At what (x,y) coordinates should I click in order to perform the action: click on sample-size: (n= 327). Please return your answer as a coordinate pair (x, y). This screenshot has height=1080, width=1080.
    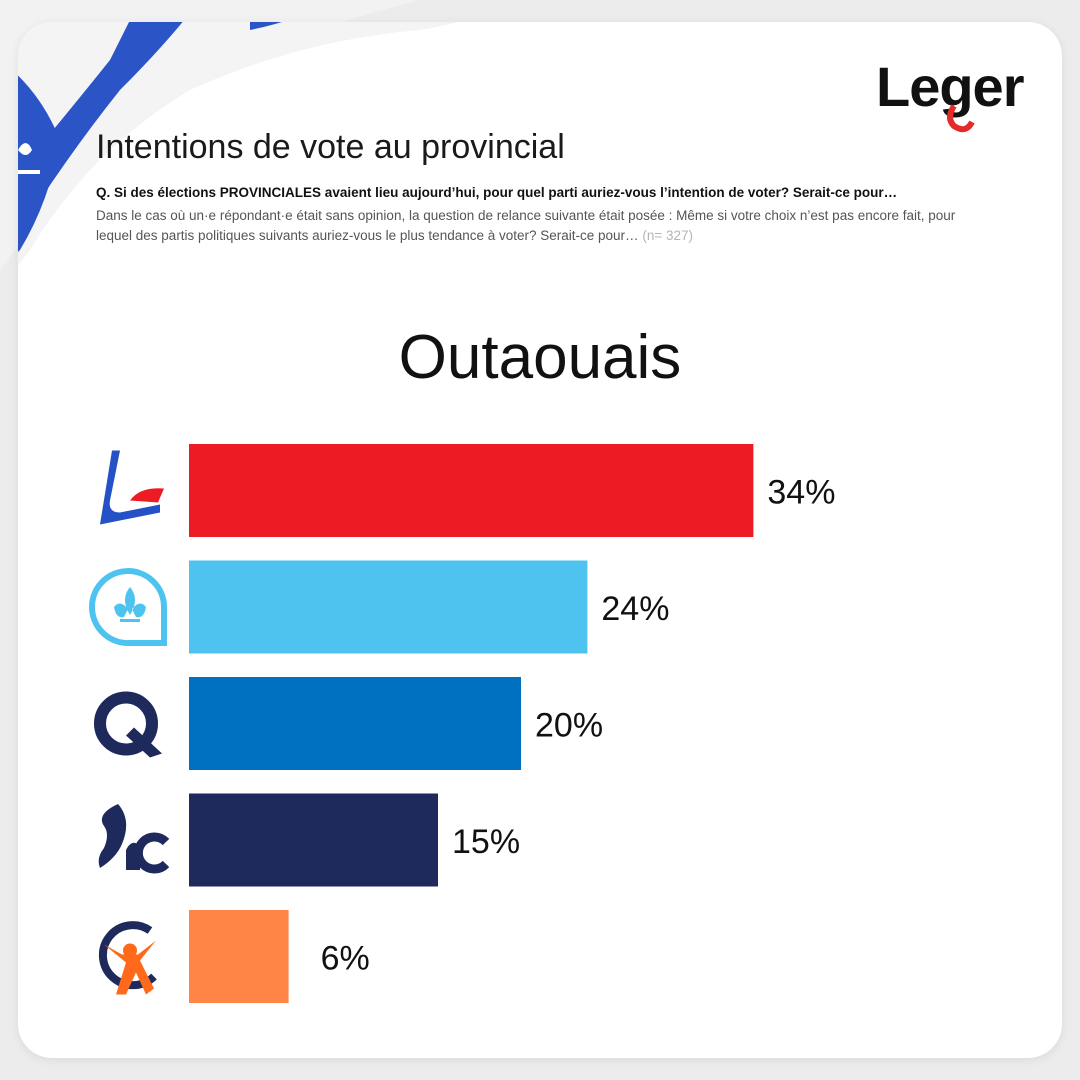
    Looking at the image, I should click on (667, 235).